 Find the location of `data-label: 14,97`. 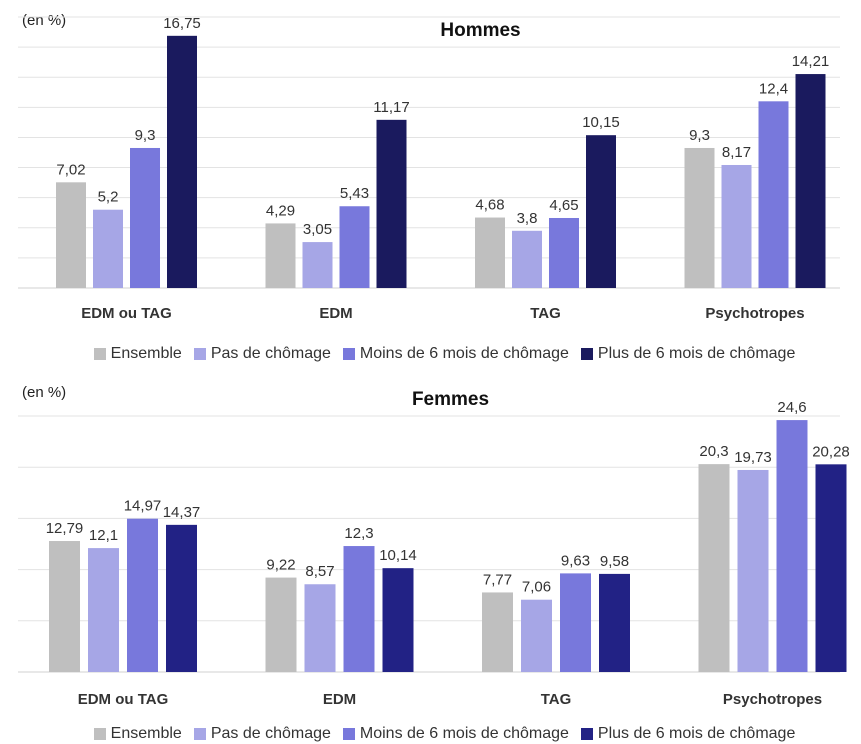

data-label: 14,97 is located at coordinates (143, 506).